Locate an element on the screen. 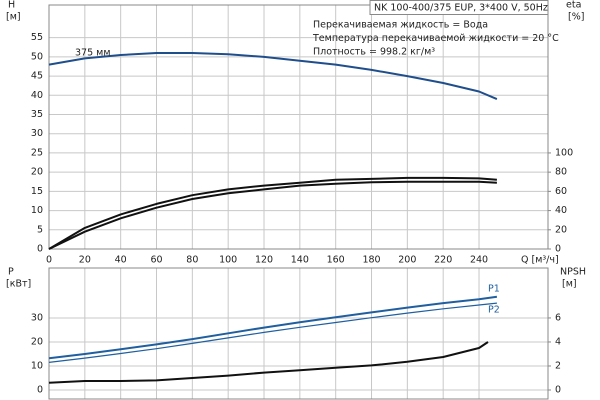  x-tick-label: 40 is located at coordinates (121, 260).